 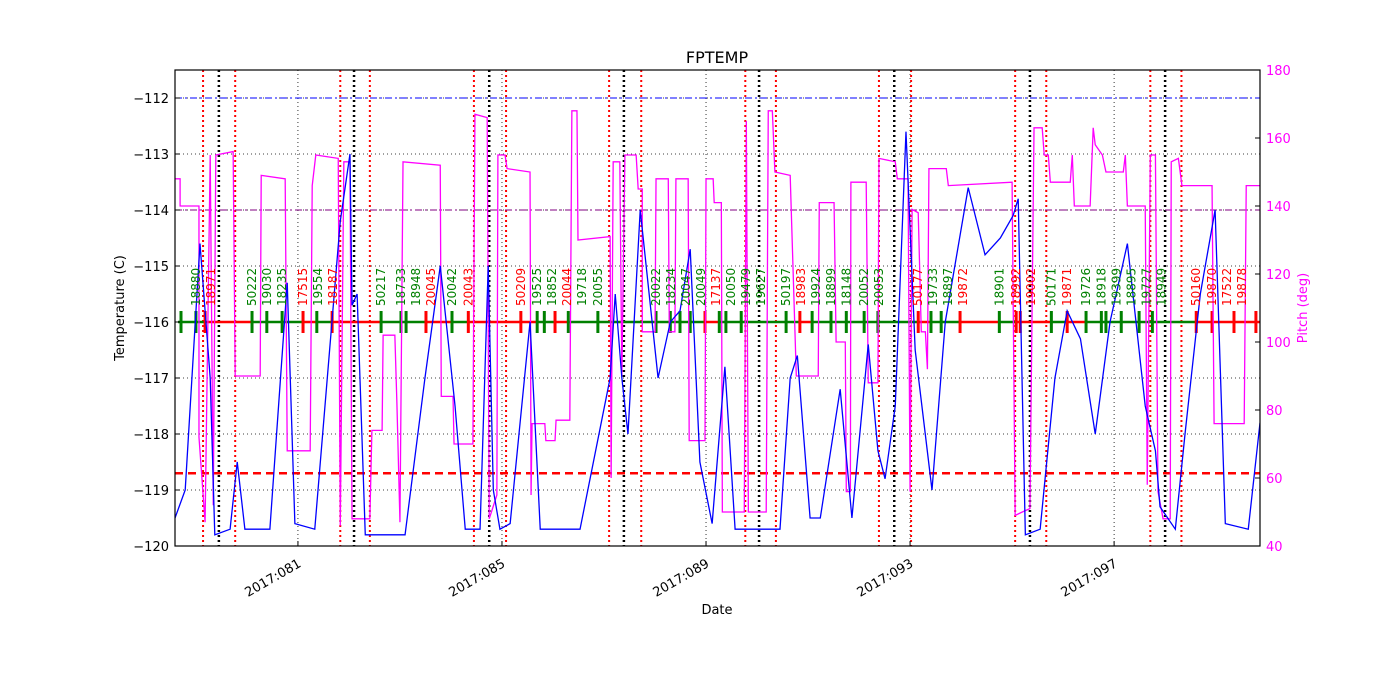 I want to click on obsid-label: 19878, so click(x=1242, y=287).